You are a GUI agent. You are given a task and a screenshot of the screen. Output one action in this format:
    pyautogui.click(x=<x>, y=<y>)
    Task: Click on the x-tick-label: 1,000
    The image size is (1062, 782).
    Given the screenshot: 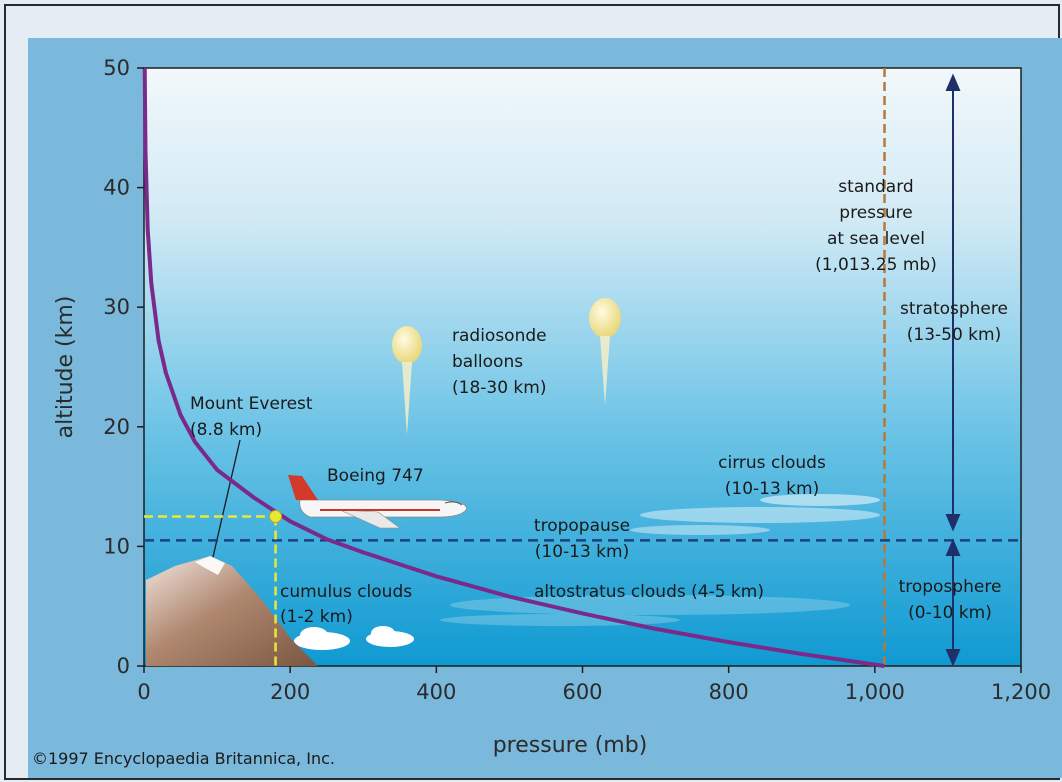 What is the action you would take?
    pyautogui.click(x=875, y=692)
    